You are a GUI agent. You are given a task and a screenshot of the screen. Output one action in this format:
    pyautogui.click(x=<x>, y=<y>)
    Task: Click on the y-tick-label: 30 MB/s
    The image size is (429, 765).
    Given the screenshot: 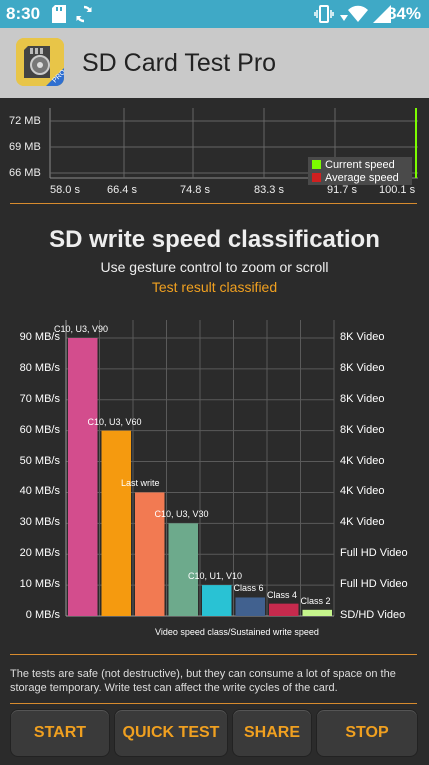 What is the action you would take?
    pyautogui.click(x=39, y=522)
    